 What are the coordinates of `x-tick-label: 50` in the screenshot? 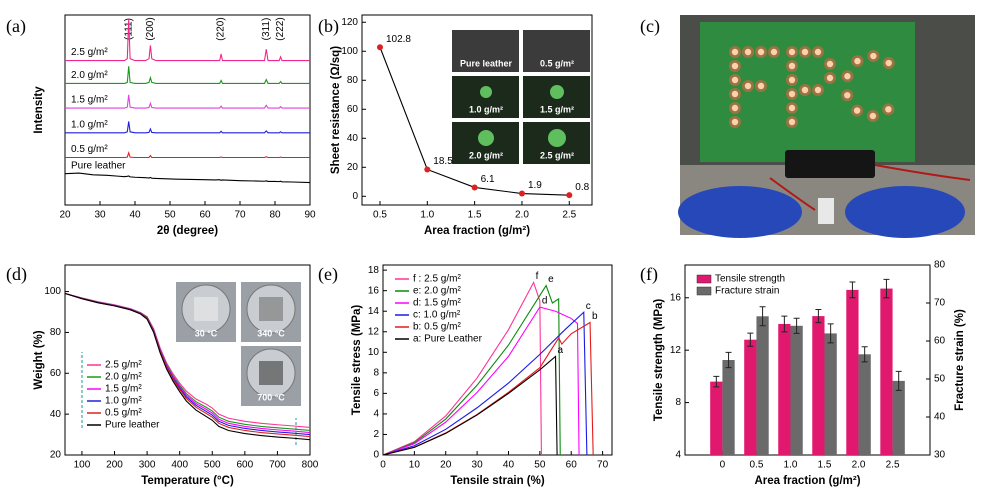 It's located at (540, 465).